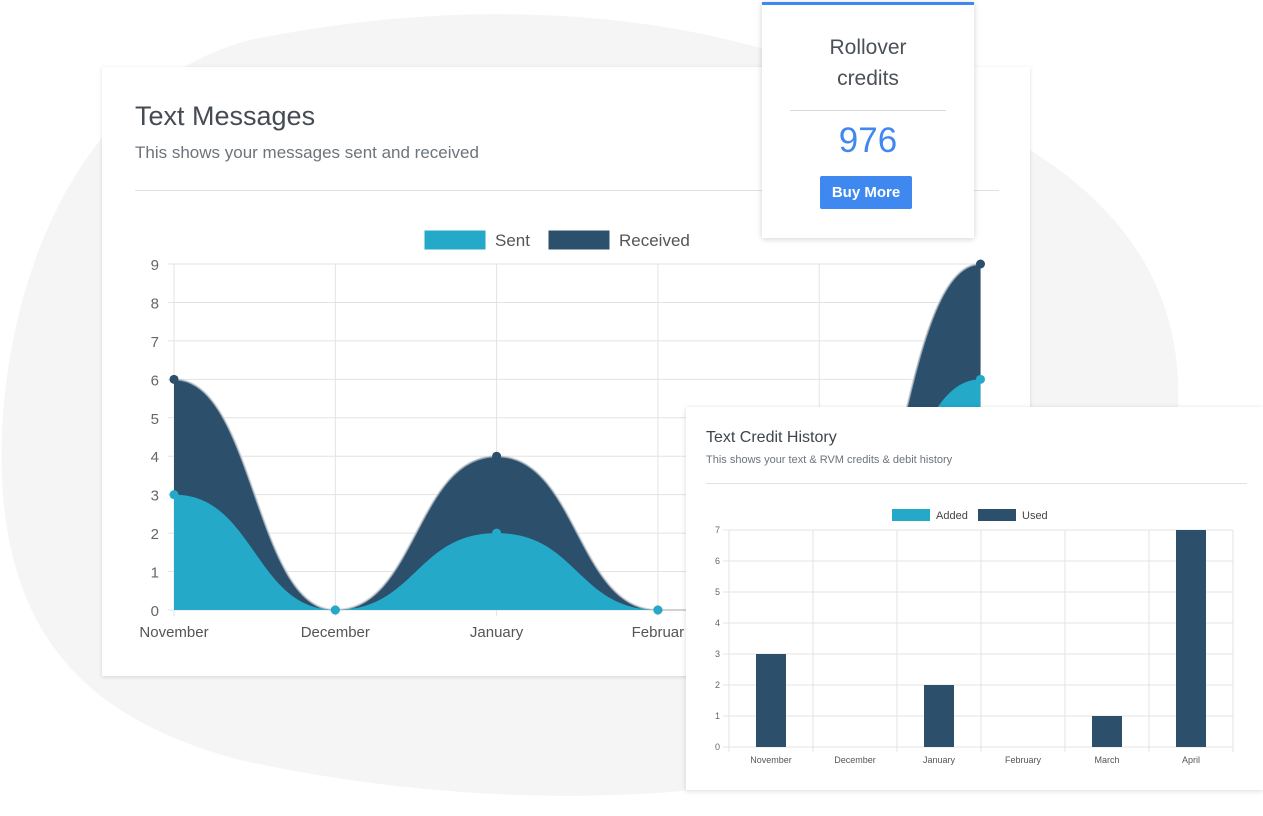 The image size is (1263, 816). I want to click on y-tick-label: 8, so click(155, 303).